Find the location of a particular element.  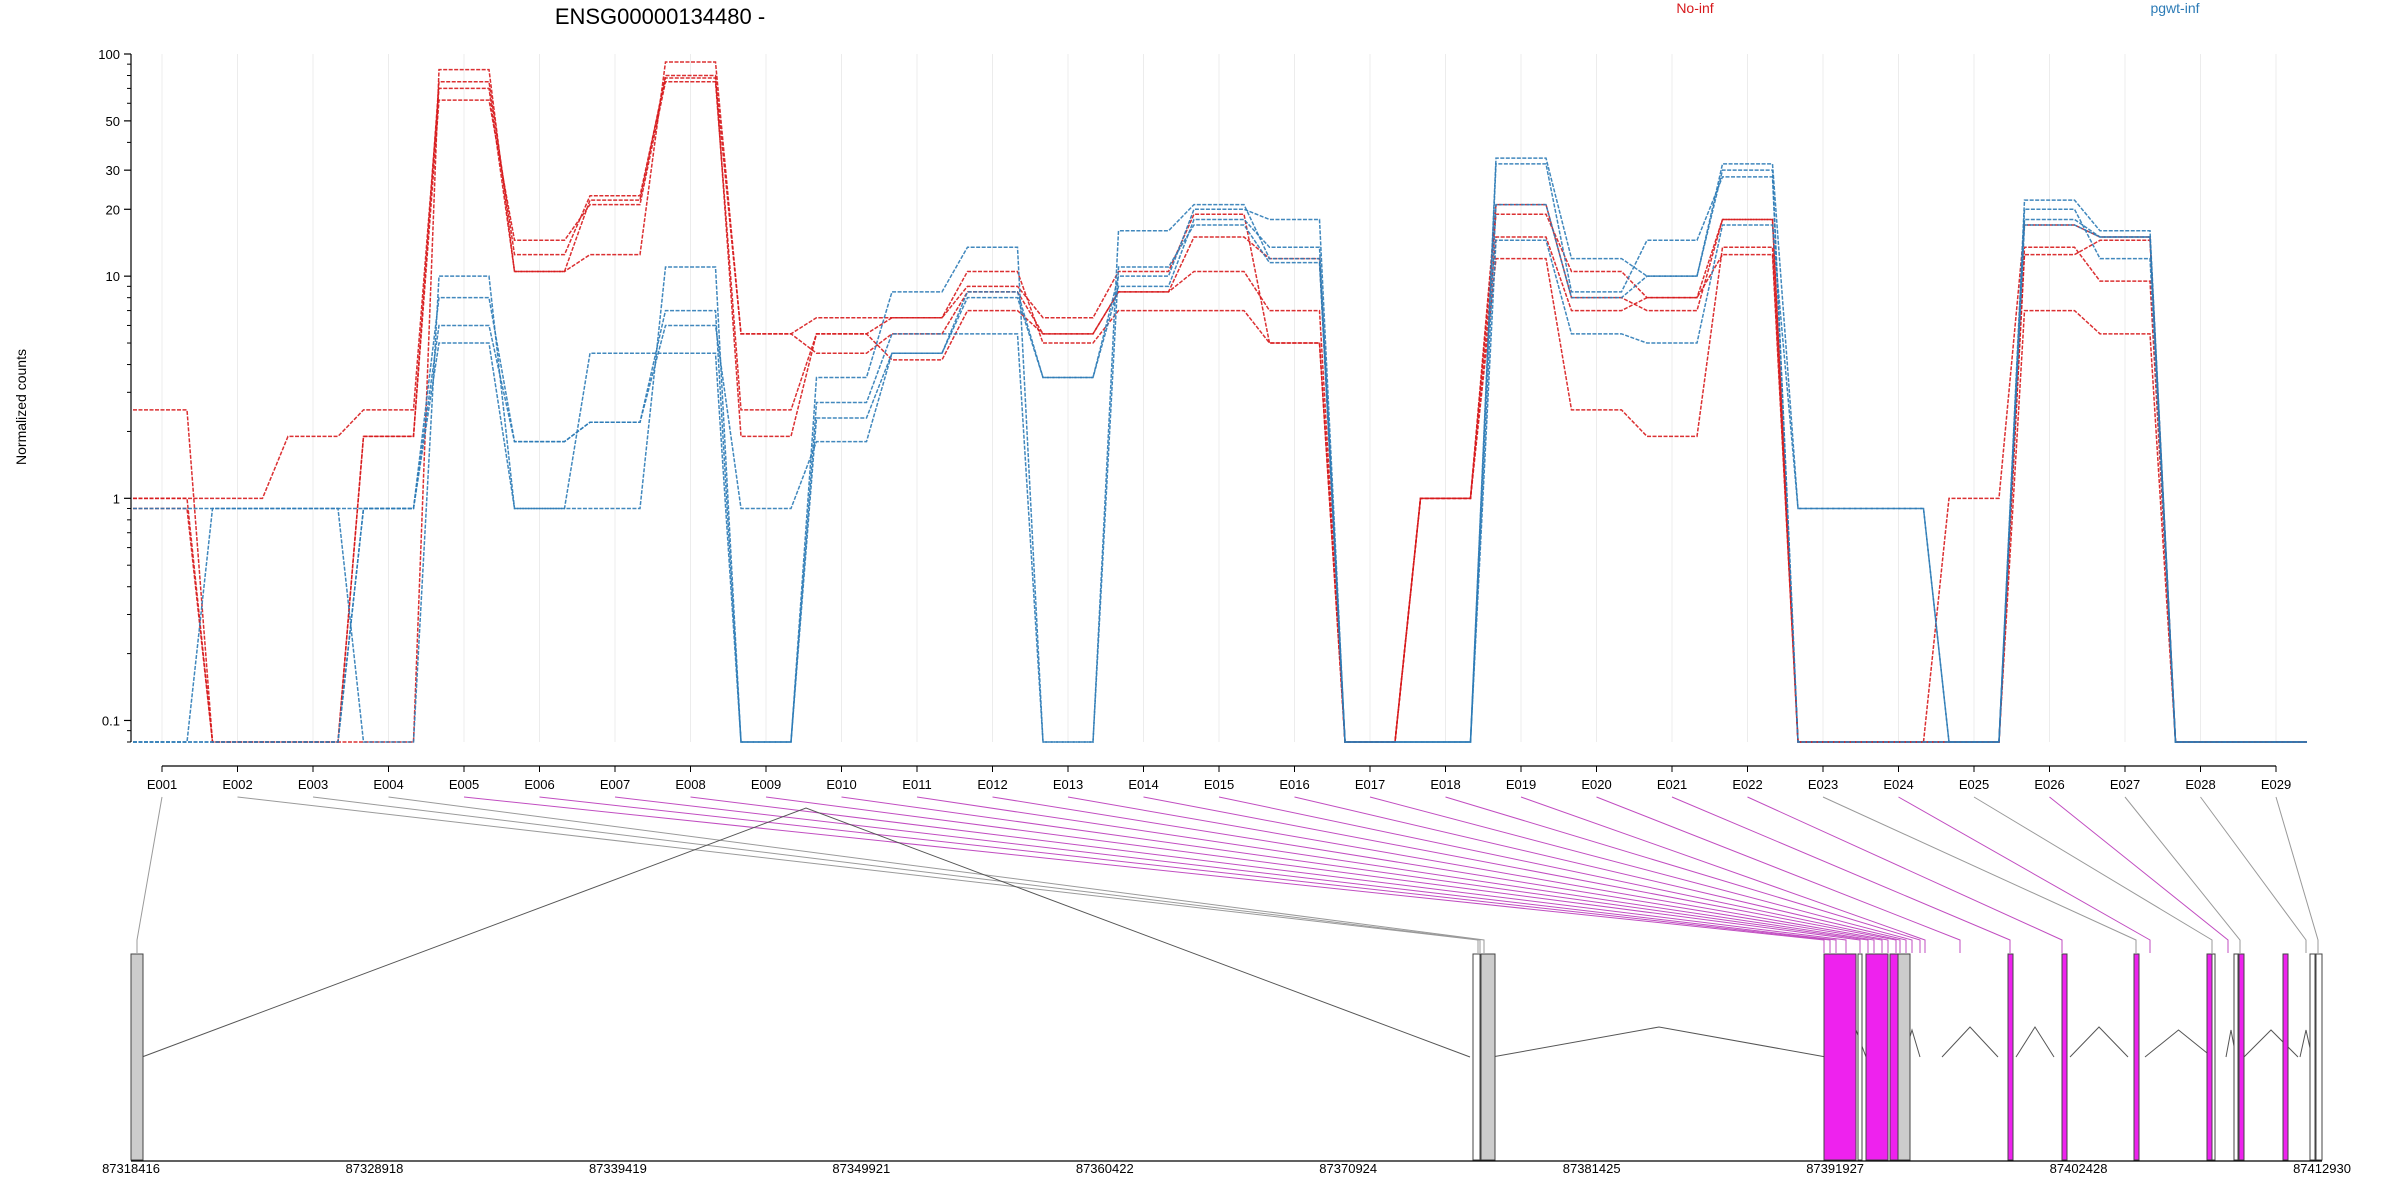

connector-E017 is located at coordinates (1641, 874).